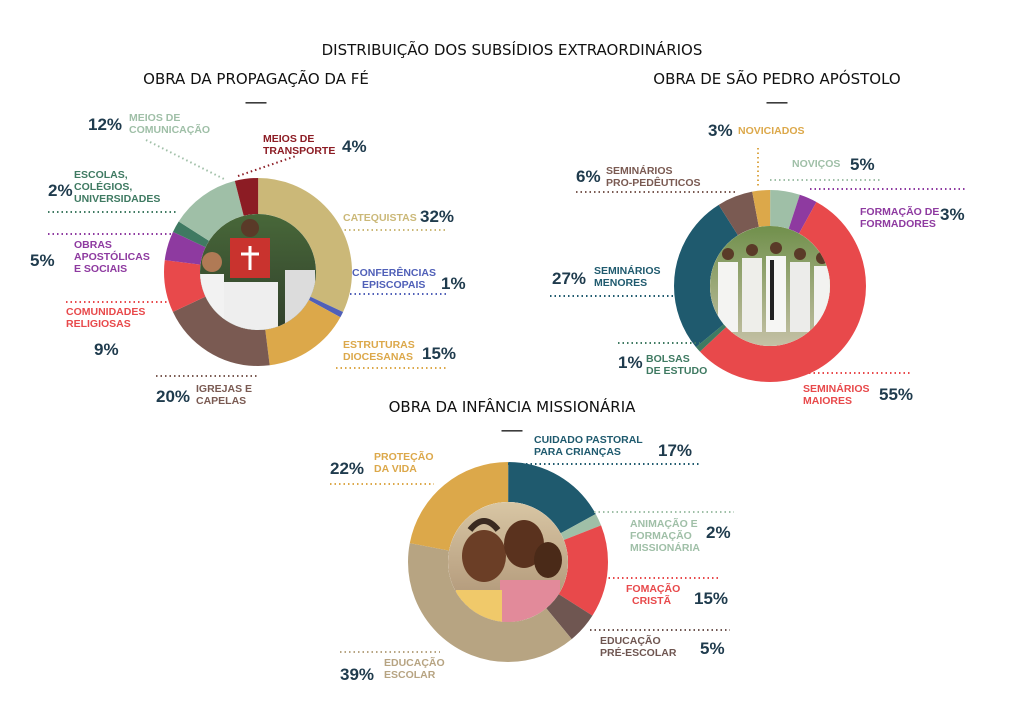 The width and height of the screenshot is (1024, 724). Describe the element at coordinates (720, 130) in the screenshot. I see `pct-noviciados: 3%` at that location.